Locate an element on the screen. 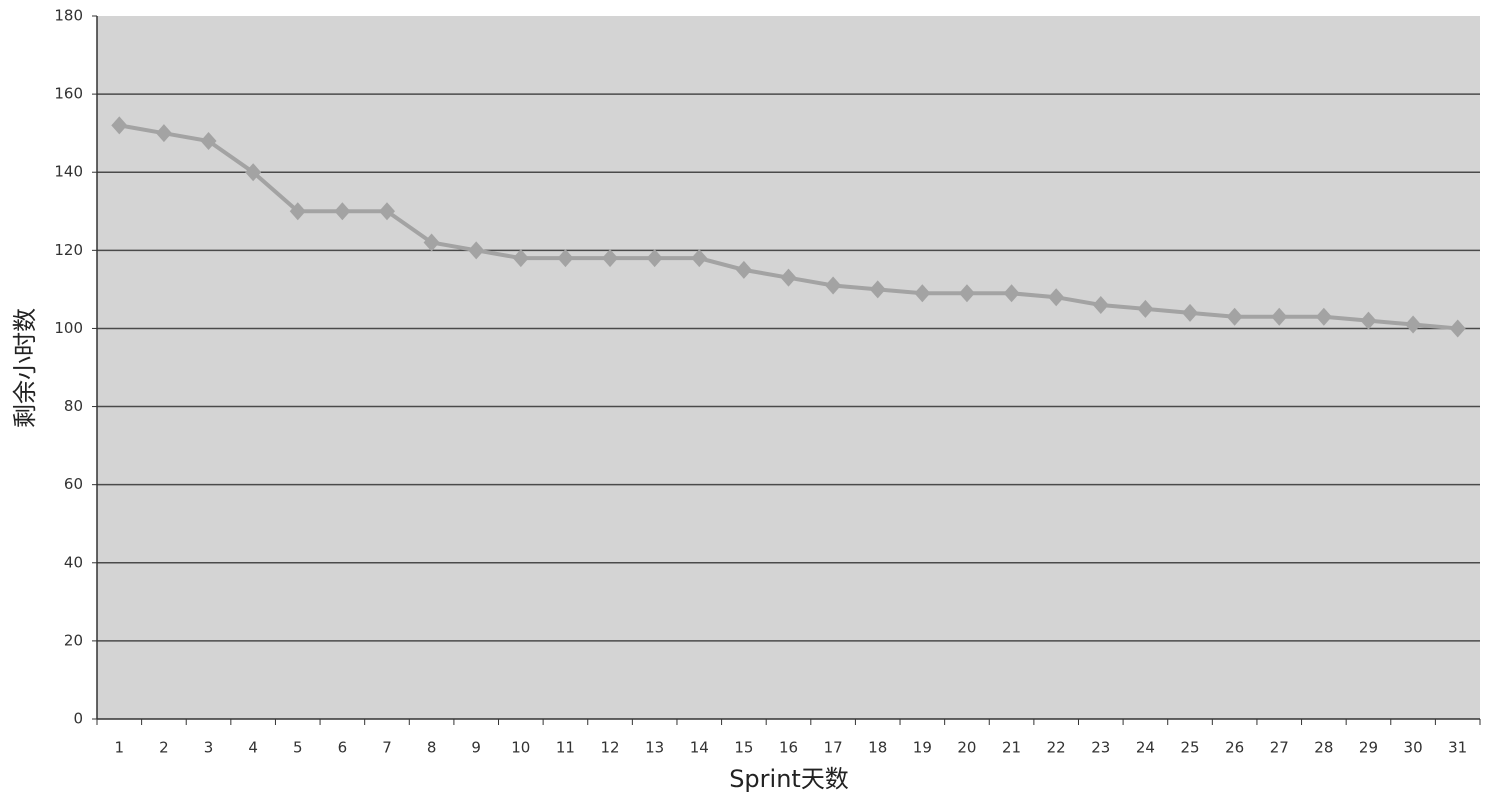 This screenshot has height=804, width=1490. x-tick-label: 15 is located at coordinates (743, 748).